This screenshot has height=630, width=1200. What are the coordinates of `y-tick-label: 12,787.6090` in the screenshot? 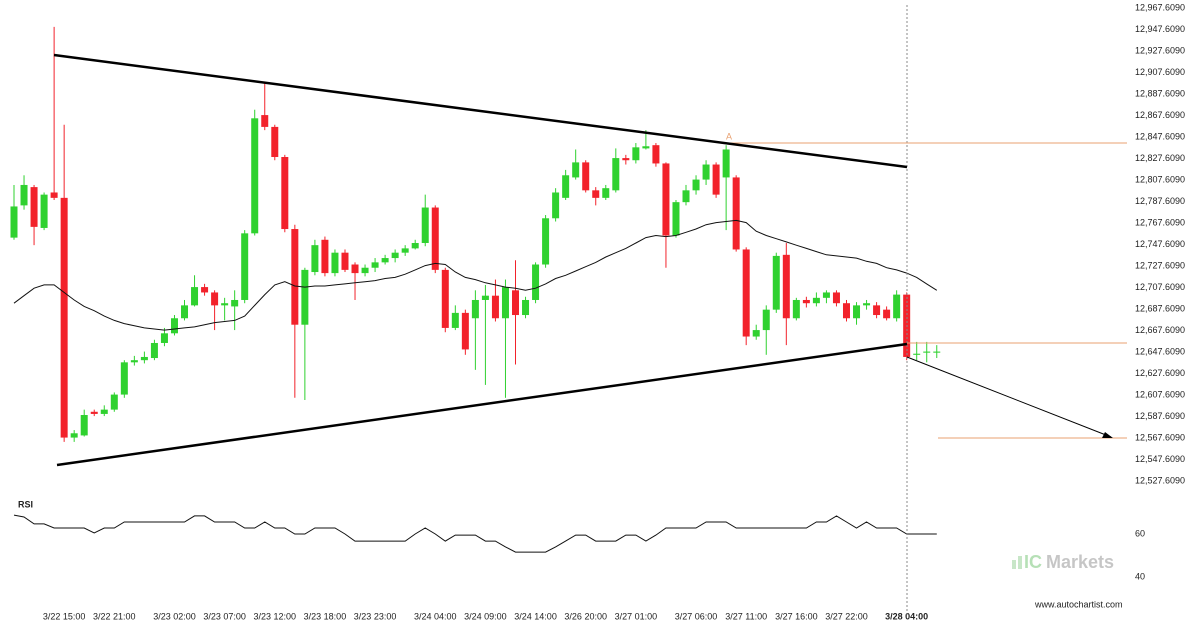 It's located at (1160, 201).